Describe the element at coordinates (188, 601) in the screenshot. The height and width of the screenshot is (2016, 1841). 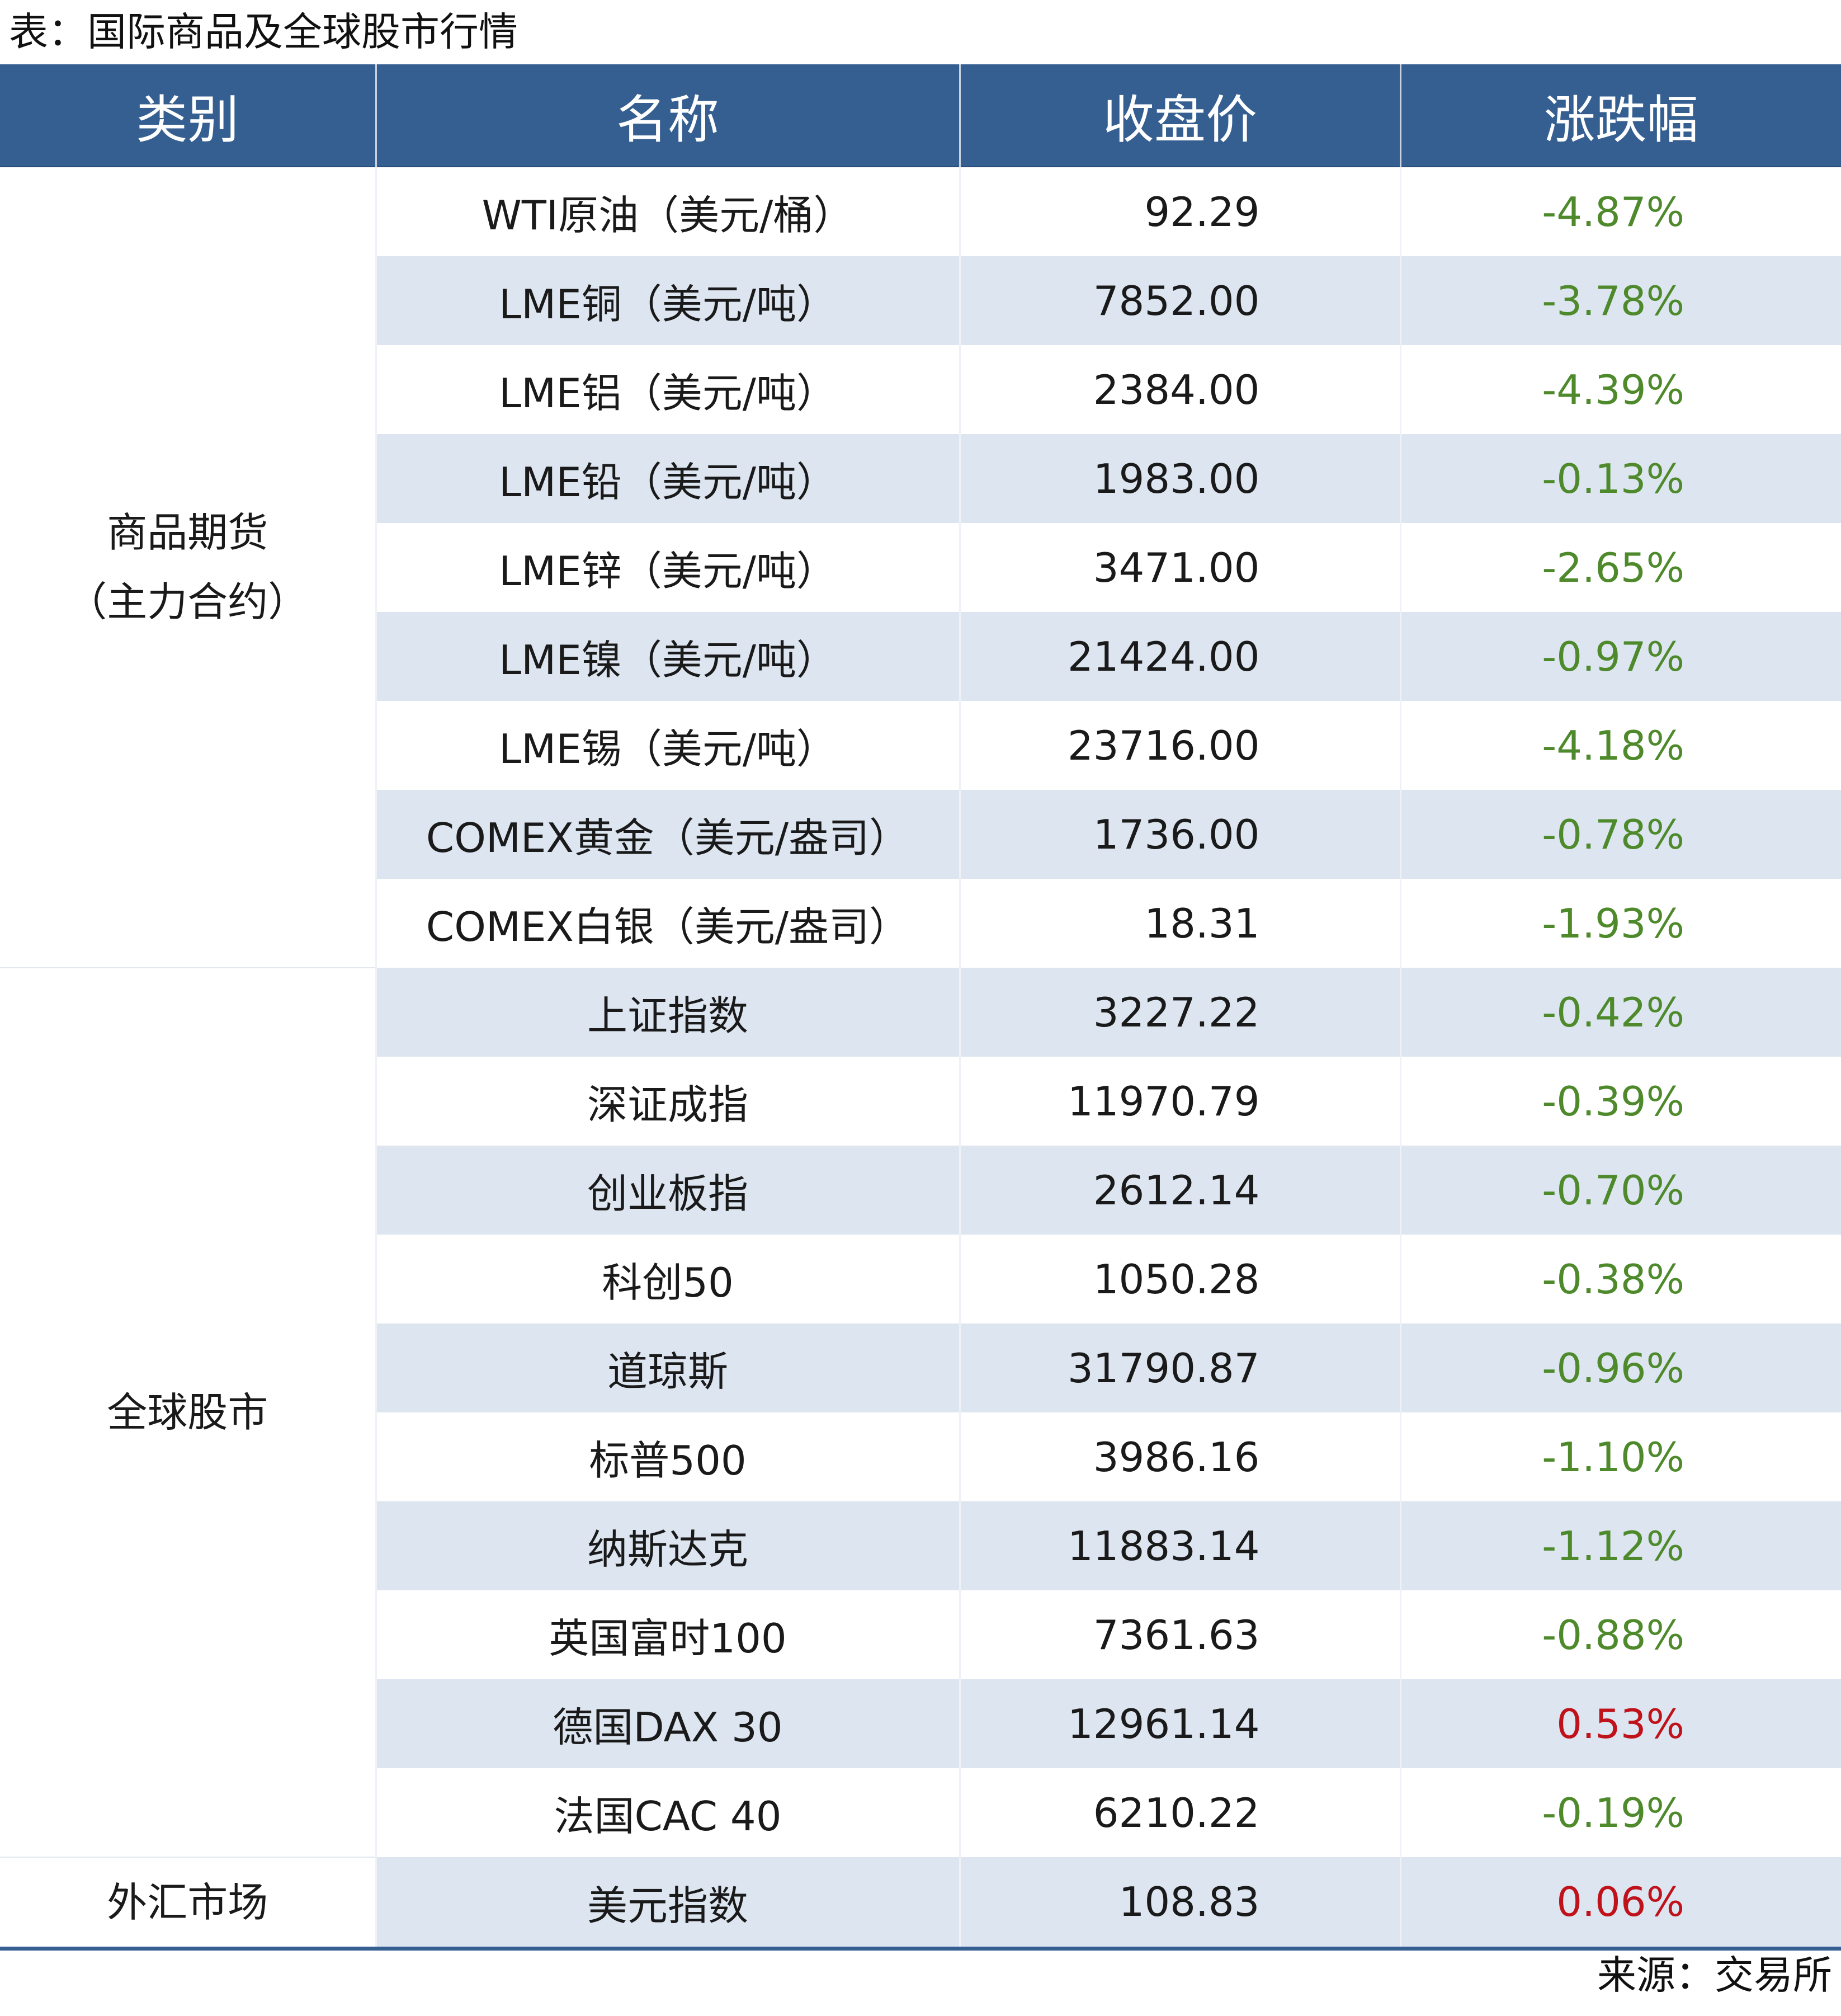
I see `category-label: （主力合约）` at that location.